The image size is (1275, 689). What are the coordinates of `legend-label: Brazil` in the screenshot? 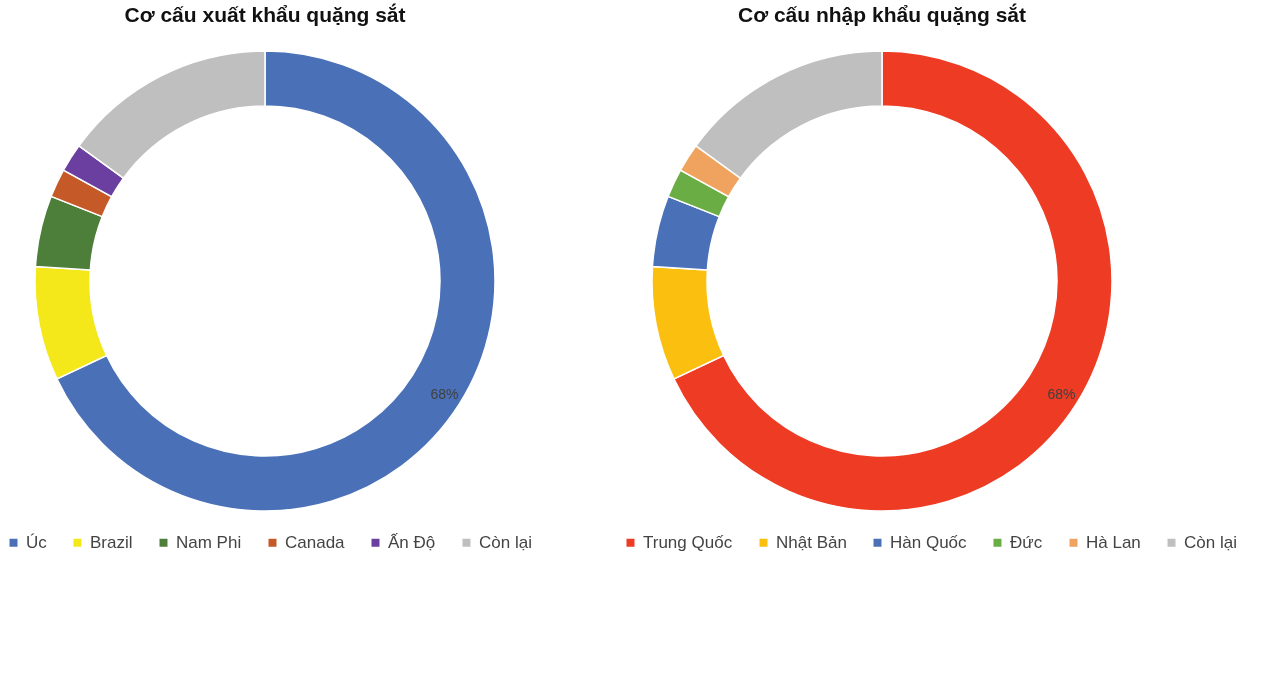 It's located at (111, 542).